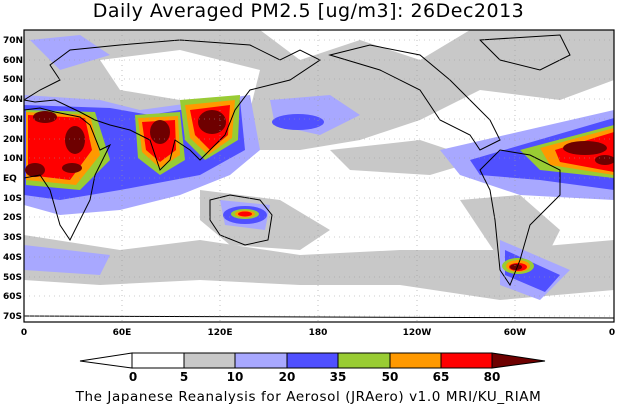  I want to click on colorbar-labels: 0 5 10 20 35 50 65 80, so click(315, 377).